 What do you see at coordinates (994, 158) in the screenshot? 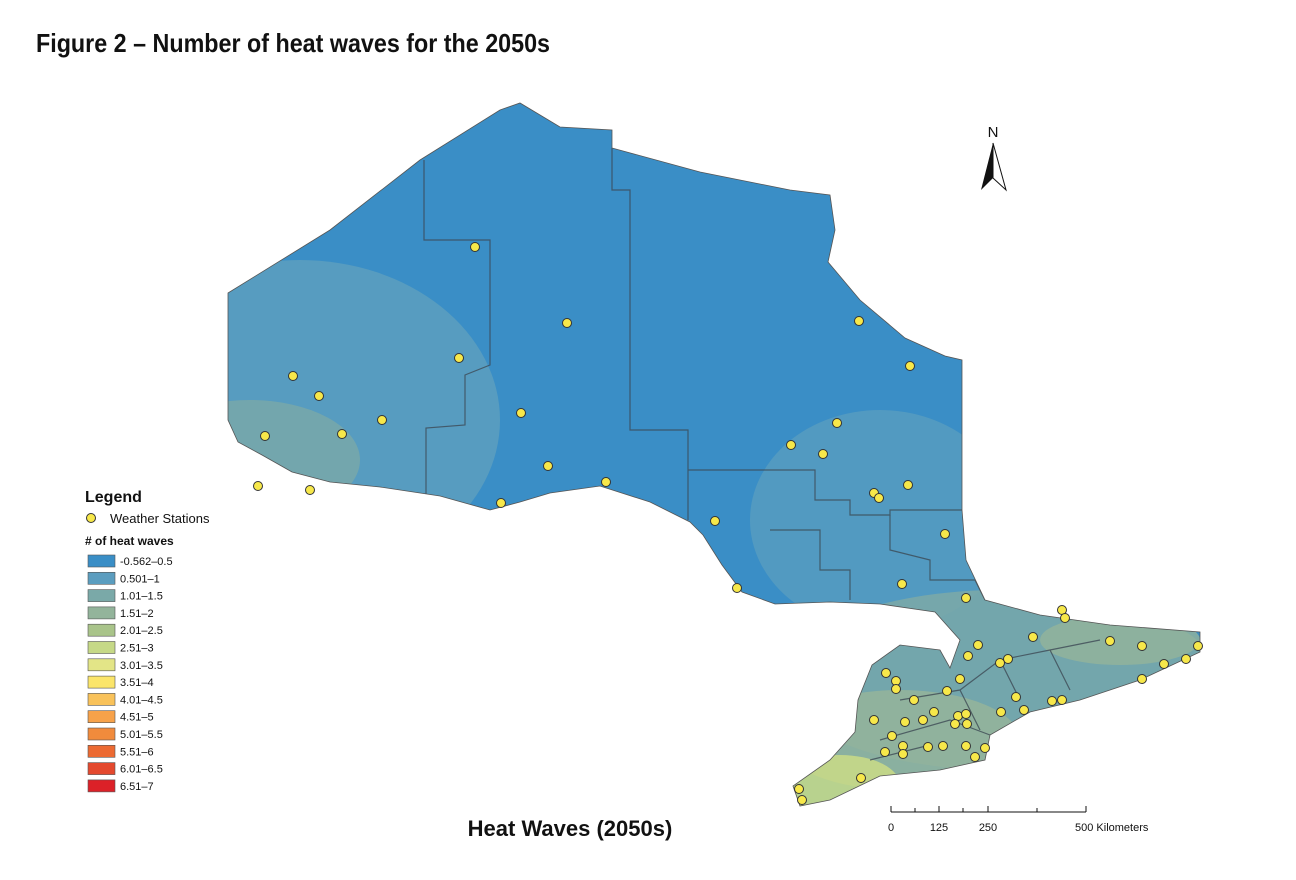
I see `north-arrow: N` at bounding box center [994, 158].